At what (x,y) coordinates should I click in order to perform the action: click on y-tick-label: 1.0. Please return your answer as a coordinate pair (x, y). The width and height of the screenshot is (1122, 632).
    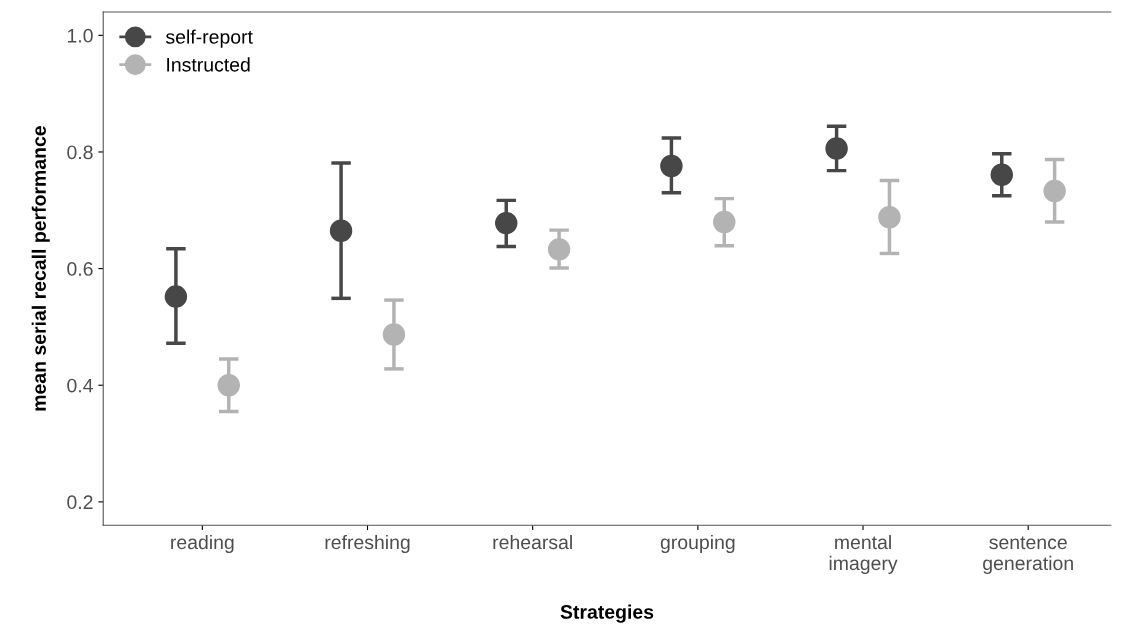
    Looking at the image, I should click on (80, 35).